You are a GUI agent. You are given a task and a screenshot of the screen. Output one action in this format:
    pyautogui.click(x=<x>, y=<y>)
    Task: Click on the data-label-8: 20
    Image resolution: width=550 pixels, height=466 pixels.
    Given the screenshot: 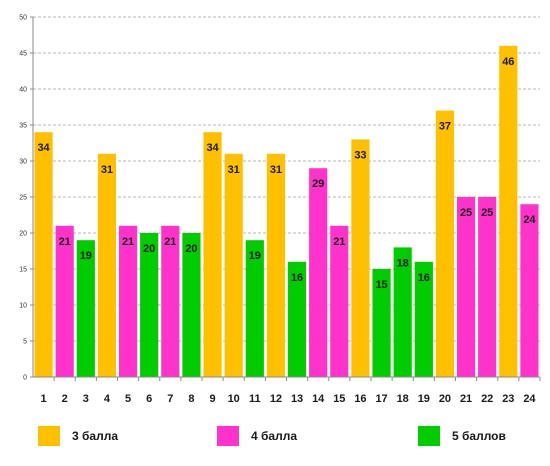 What is the action you would take?
    pyautogui.click(x=191, y=249)
    